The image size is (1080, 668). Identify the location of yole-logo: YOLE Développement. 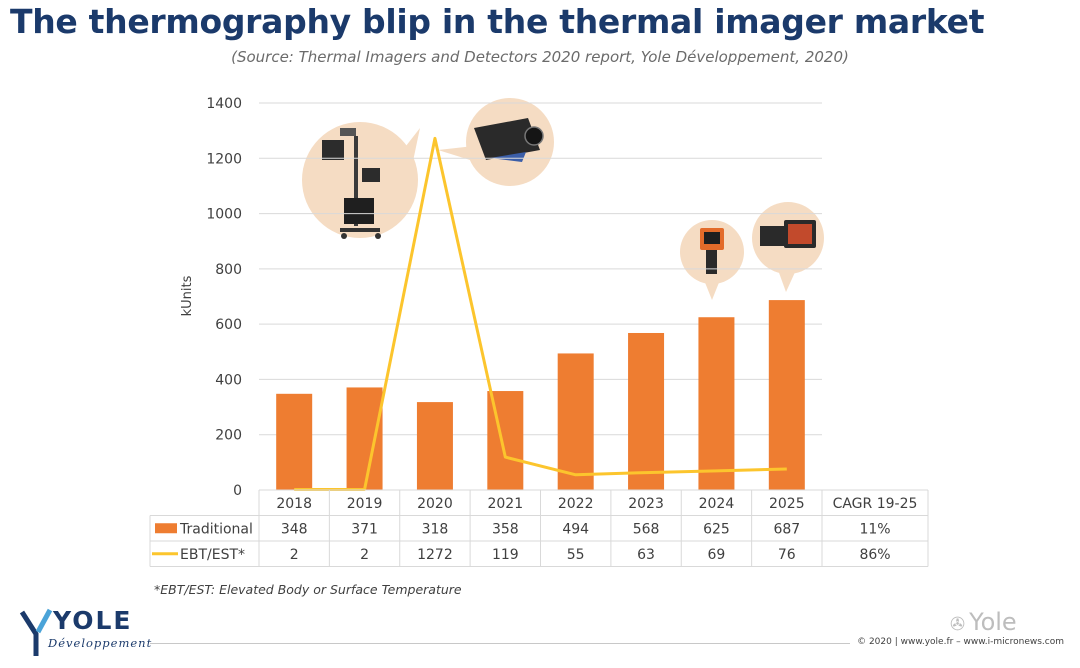
(86, 632).